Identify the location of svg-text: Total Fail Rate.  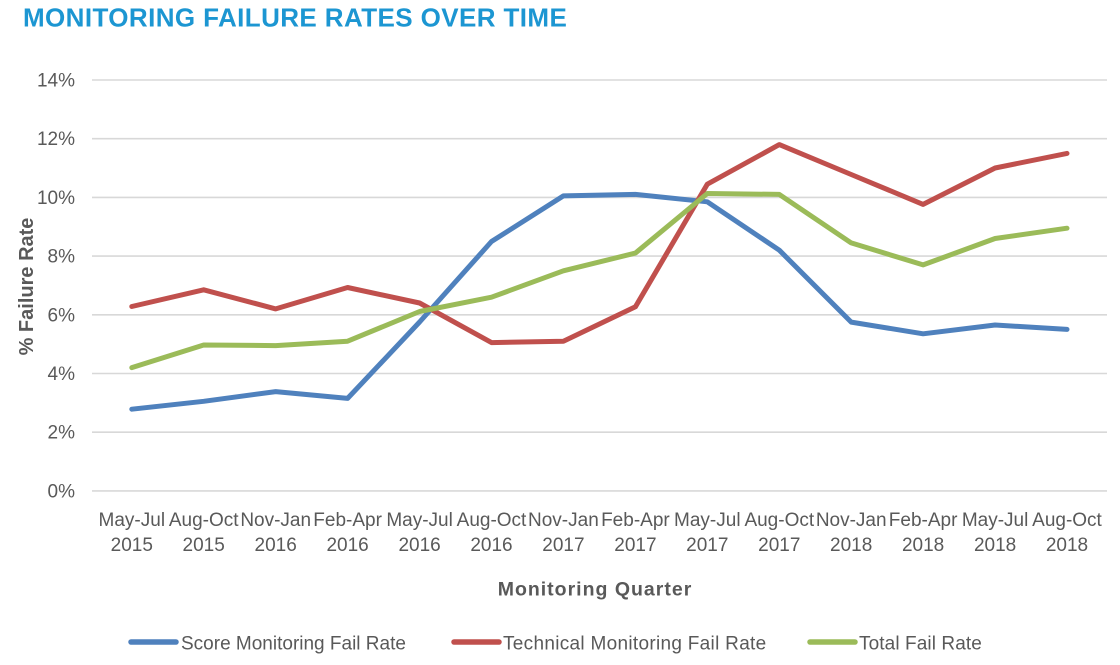
(920, 644).